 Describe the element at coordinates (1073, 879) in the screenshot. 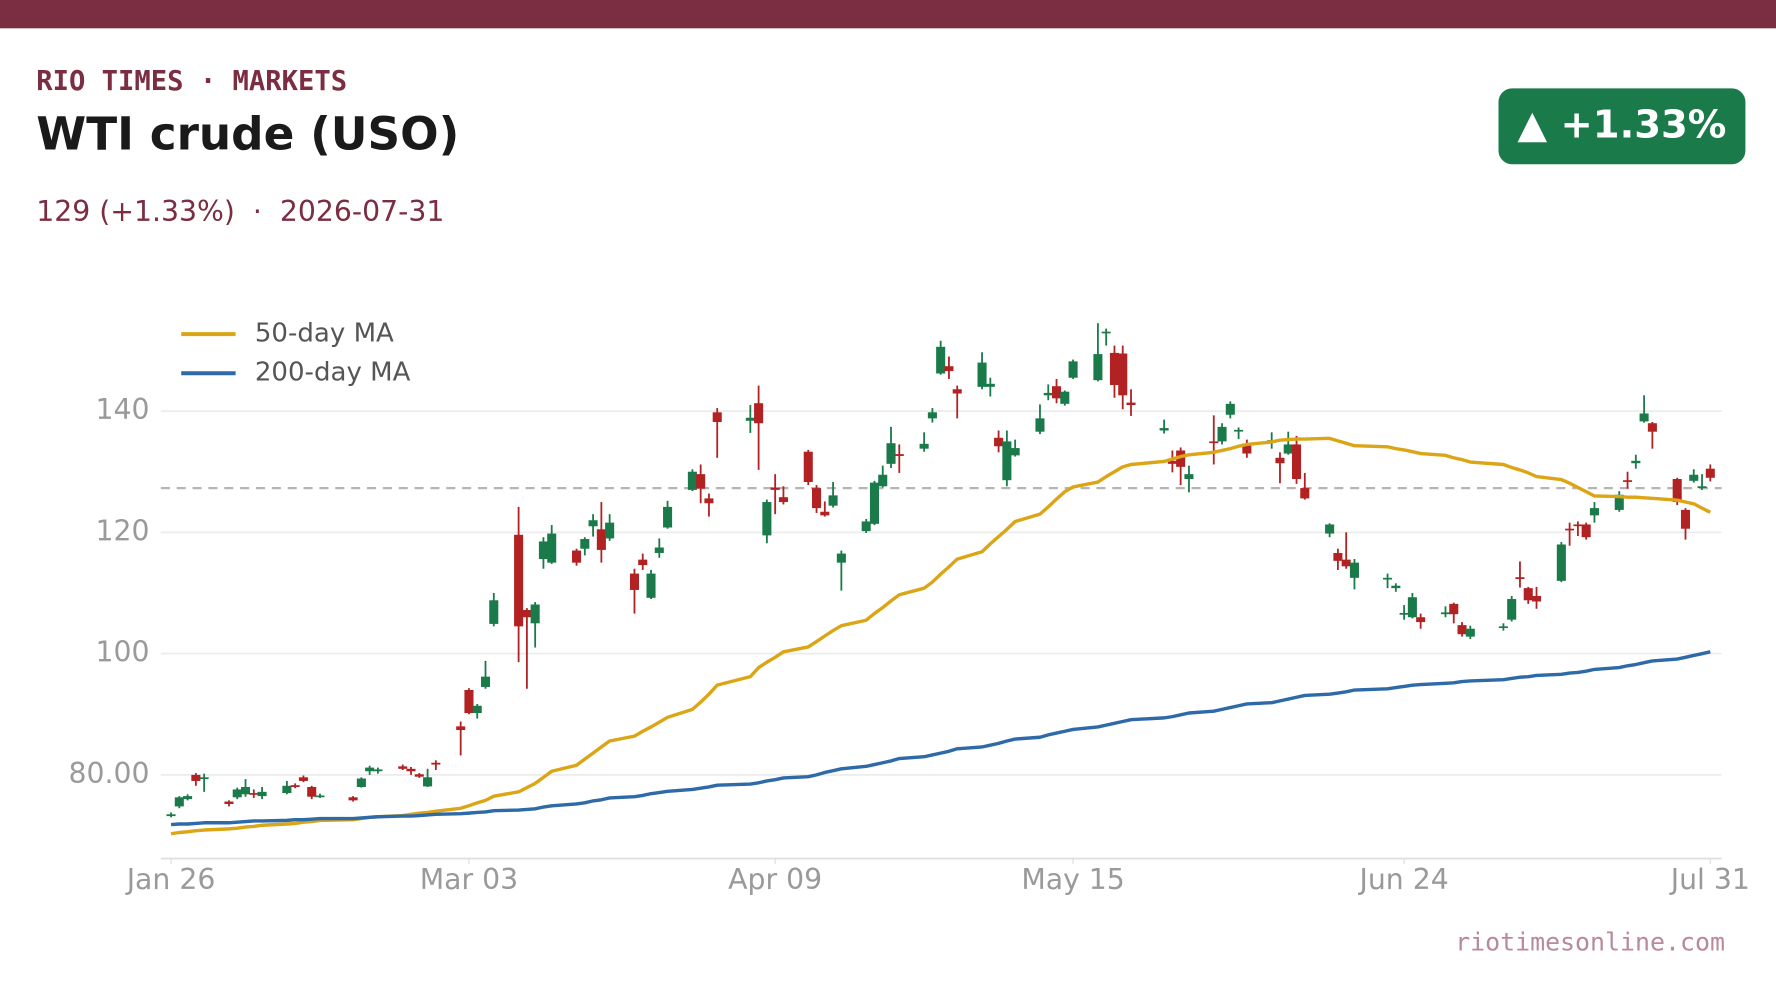

I see `x-tick-label: May 15` at that location.